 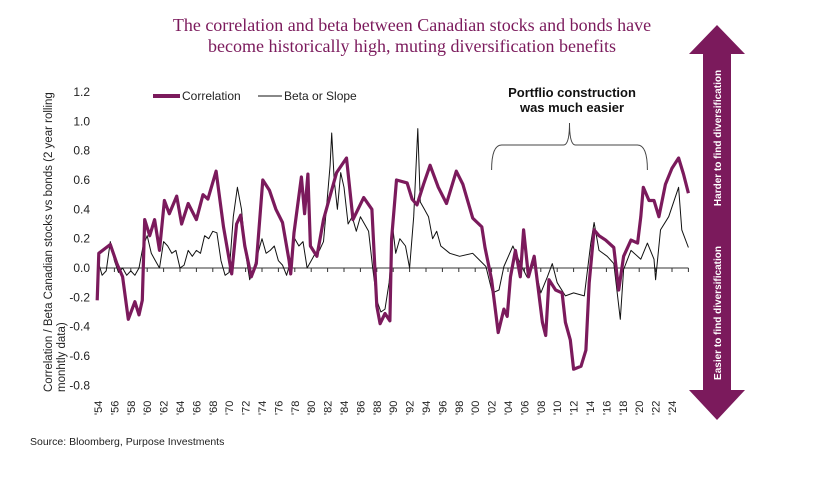 What do you see at coordinates (569, 146) in the screenshot?
I see `annotation-bracket` at bounding box center [569, 146].